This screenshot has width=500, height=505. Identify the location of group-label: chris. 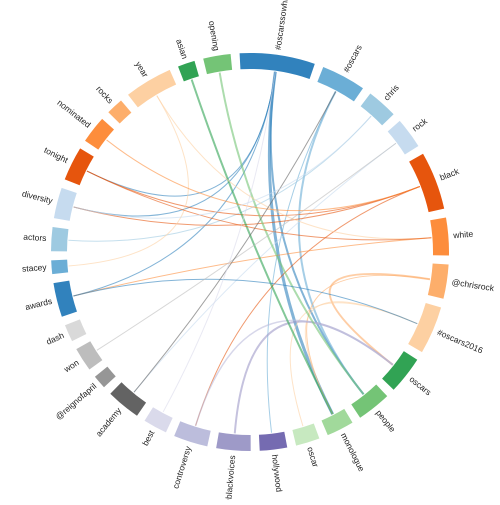
(390, 92).